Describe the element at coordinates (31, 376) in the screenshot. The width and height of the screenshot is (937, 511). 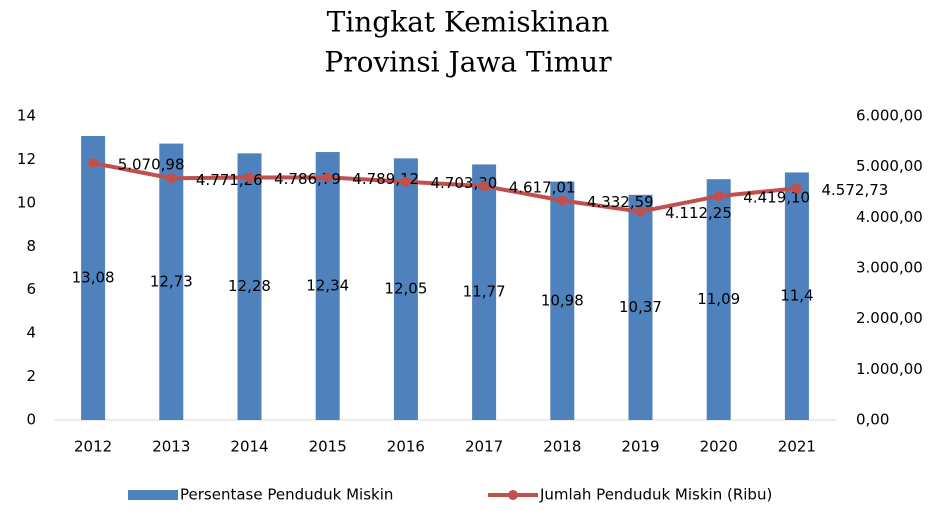
I see `y-tick-label: 2` at that location.